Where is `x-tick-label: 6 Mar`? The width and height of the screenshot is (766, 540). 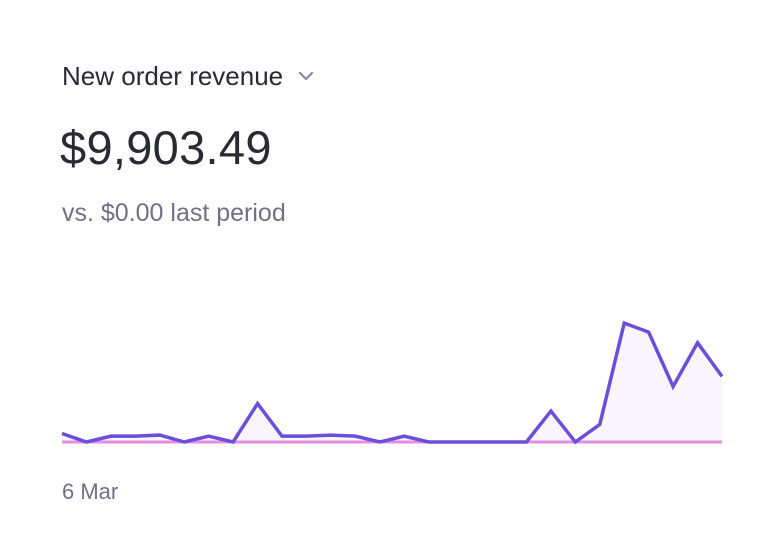
x-tick-label: 6 Mar is located at coordinates (90, 491).